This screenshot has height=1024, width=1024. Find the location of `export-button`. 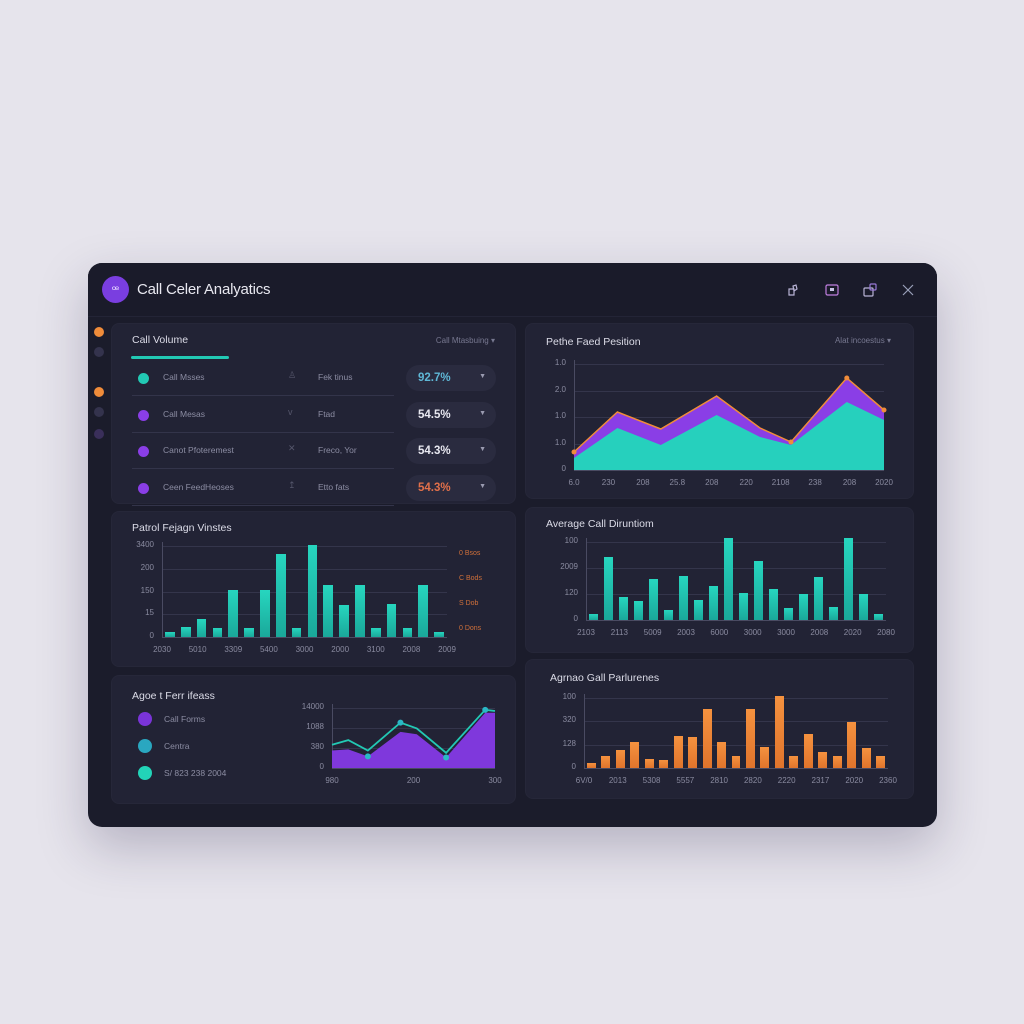

export-button is located at coordinates (870, 290).